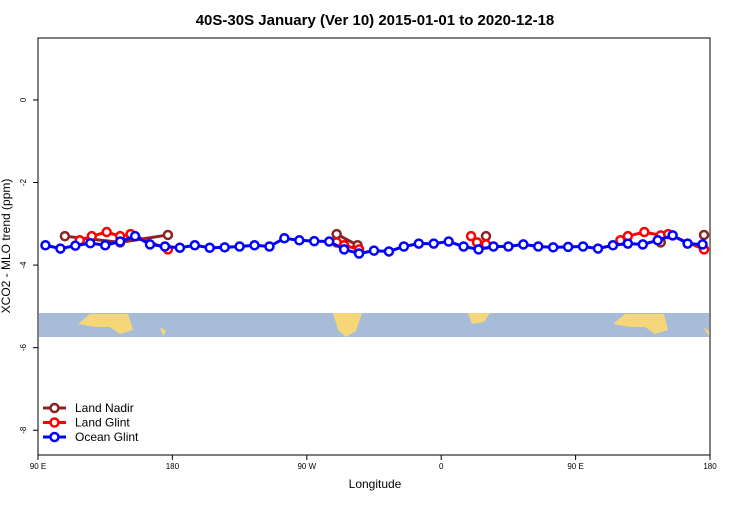 This screenshot has width=750, height=505. I want to click on legend-label: Land Nadir, so click(104, 408).